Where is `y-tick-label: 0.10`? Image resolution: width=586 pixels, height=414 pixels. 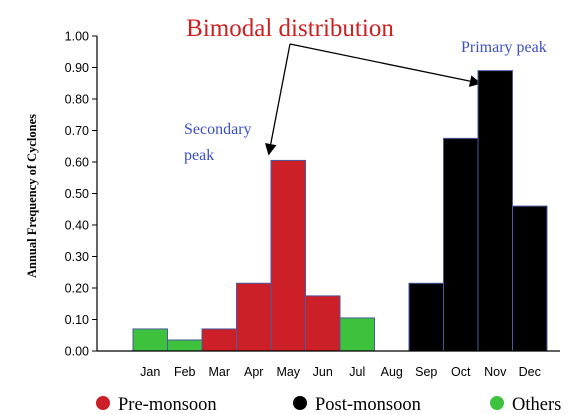 y-tick-label: 0.10 is located at coordinates (77, 320).